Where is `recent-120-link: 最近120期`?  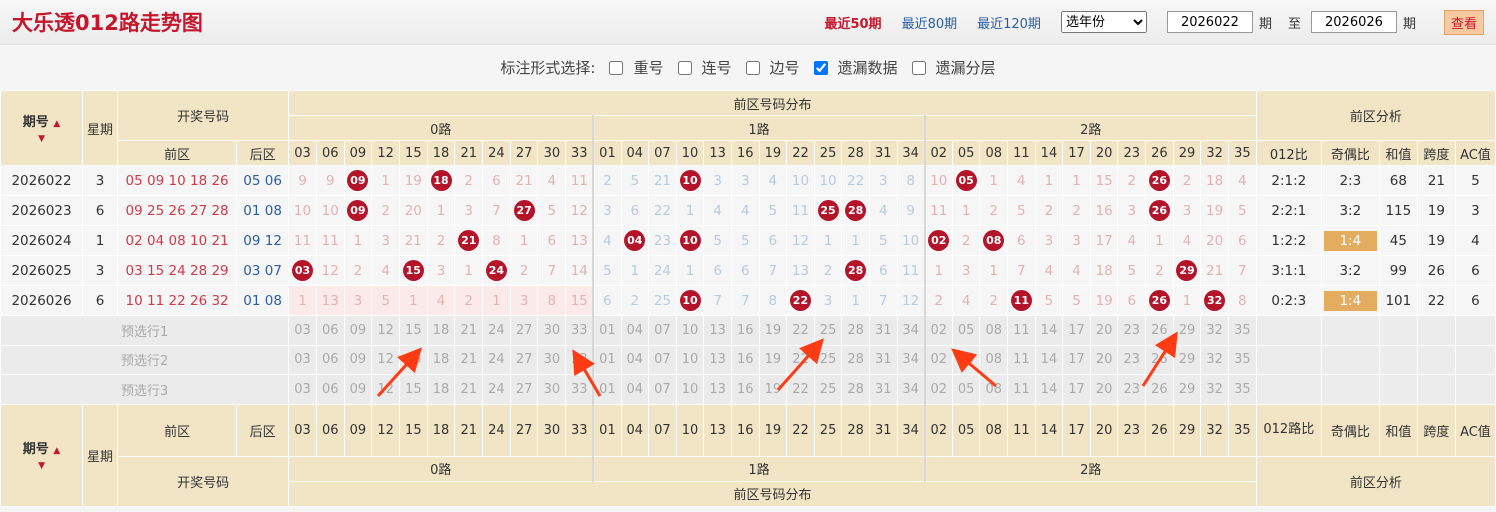
recent-120-link: 最近120期 is located at coordinates (1009, 24).